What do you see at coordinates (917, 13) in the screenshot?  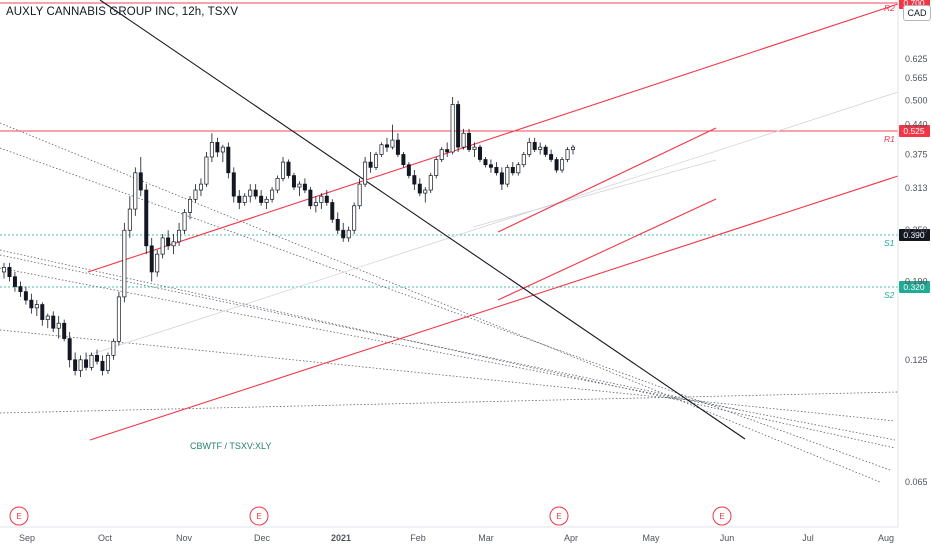 I see `currency-button: CAD` at bounding box center [917, 13].